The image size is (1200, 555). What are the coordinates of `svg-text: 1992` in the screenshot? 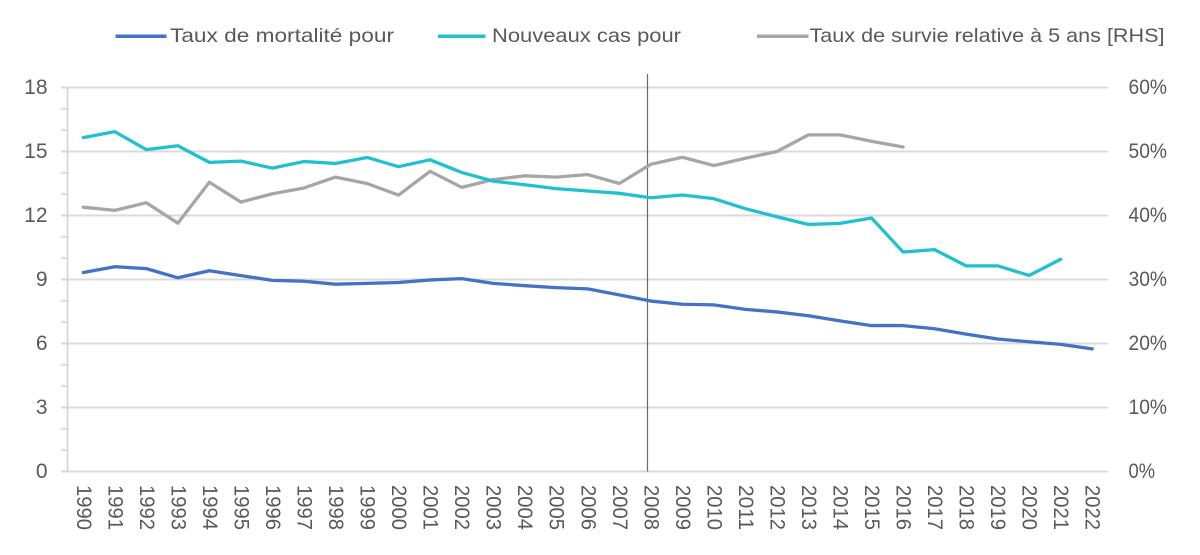 It's located at (146, 507).